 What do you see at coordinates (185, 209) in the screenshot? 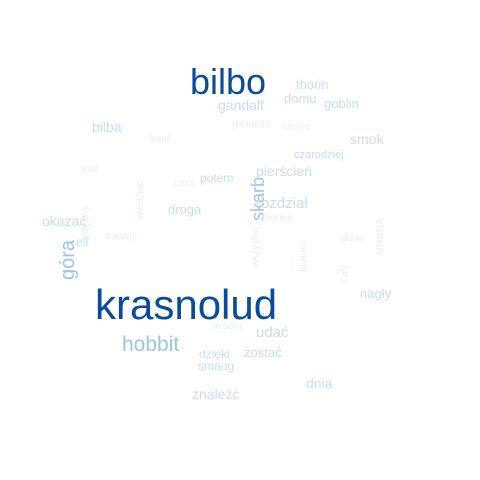
I see `cloud-word: droga` at bounding box center [185, 209].